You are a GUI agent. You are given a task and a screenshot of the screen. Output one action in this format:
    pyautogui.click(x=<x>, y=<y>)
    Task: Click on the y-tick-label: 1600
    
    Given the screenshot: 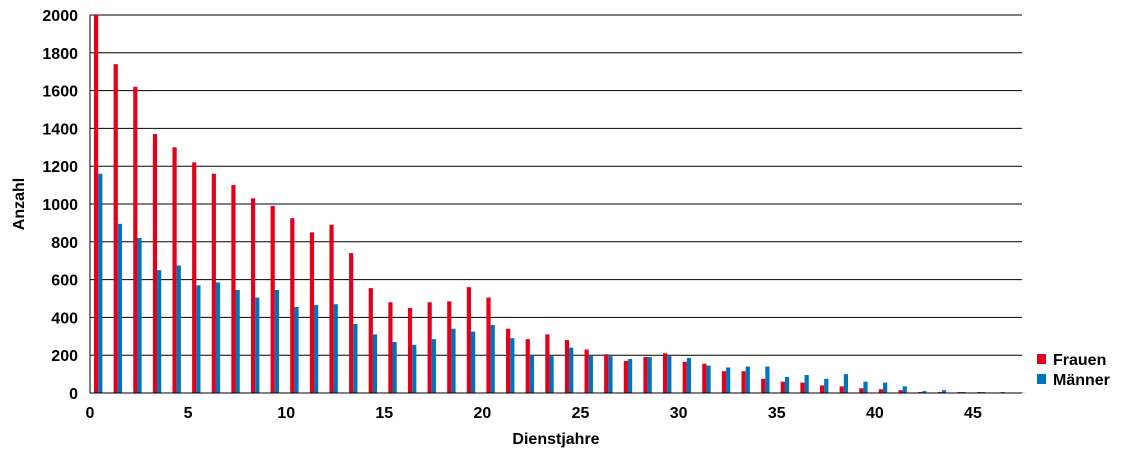 What is the action you would take?
    pyautogui.click(x=60, y=92)
    